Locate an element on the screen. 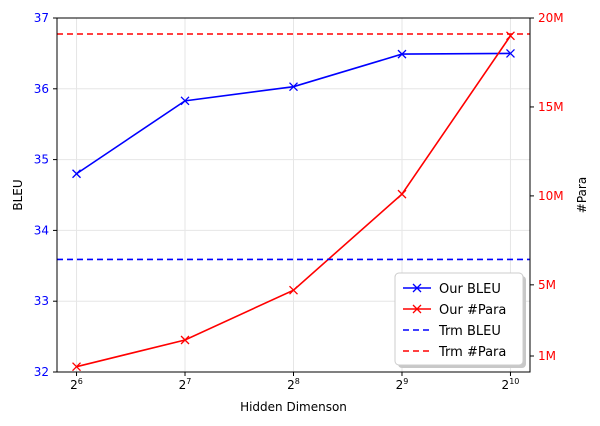 This screenshot has height=426, width=600. x-tick-exponent: 8 is located at coordinates (297, 381).